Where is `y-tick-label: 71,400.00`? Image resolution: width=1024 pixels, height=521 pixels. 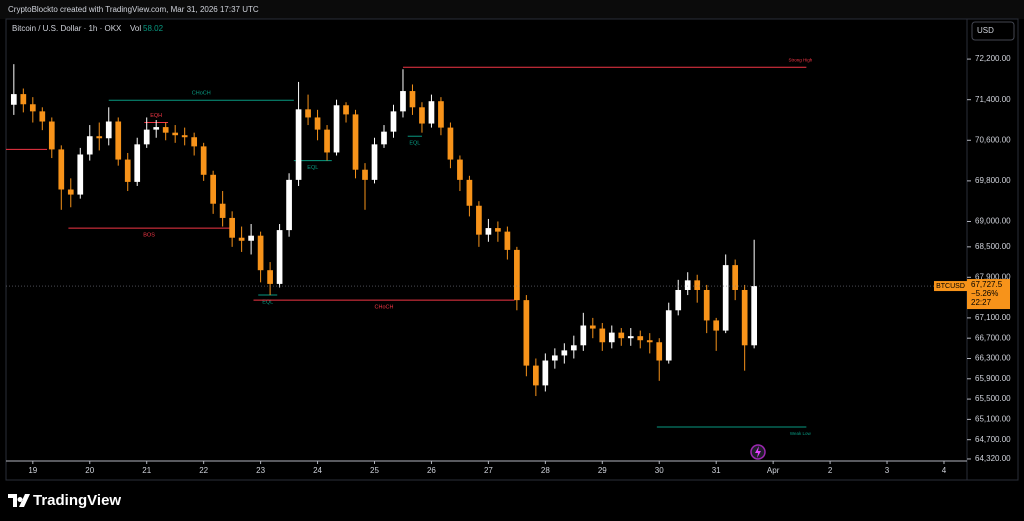
y-tick-label: 71,400.00 is located at coordinates (993, 99).